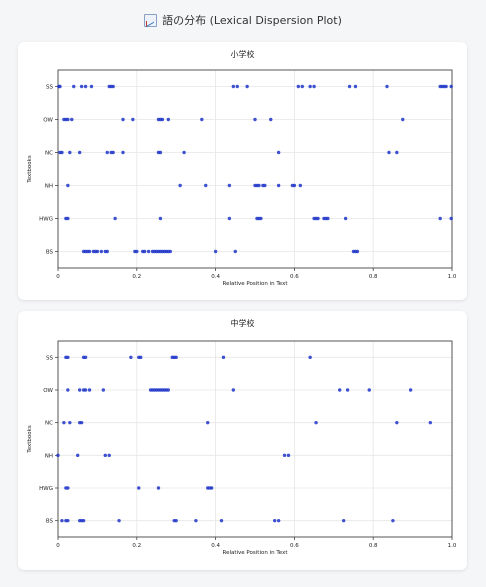 The height and width of the screenshot is (587, 486). I want to click on y-tick-label: OW, so click(48, 391).